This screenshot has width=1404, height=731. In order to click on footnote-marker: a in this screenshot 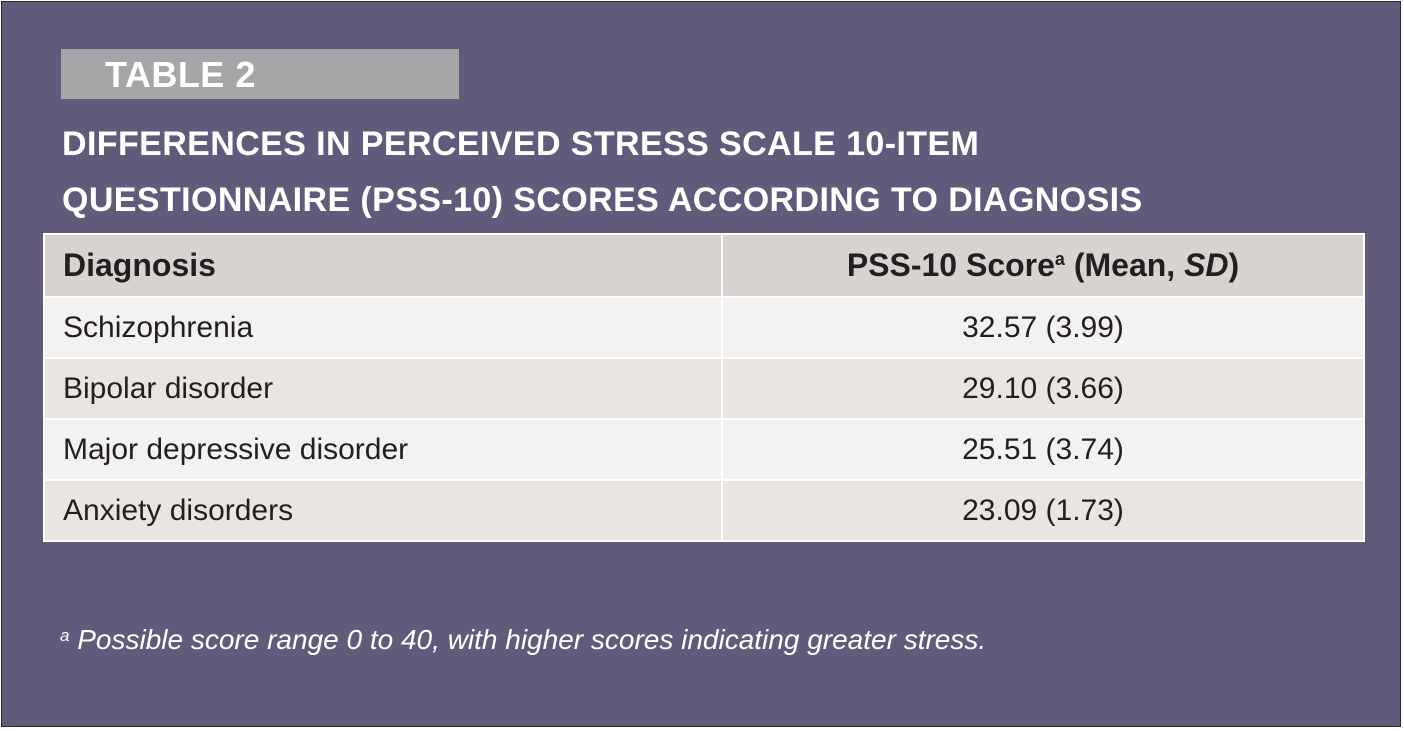, I will do `click(65, 635)`.